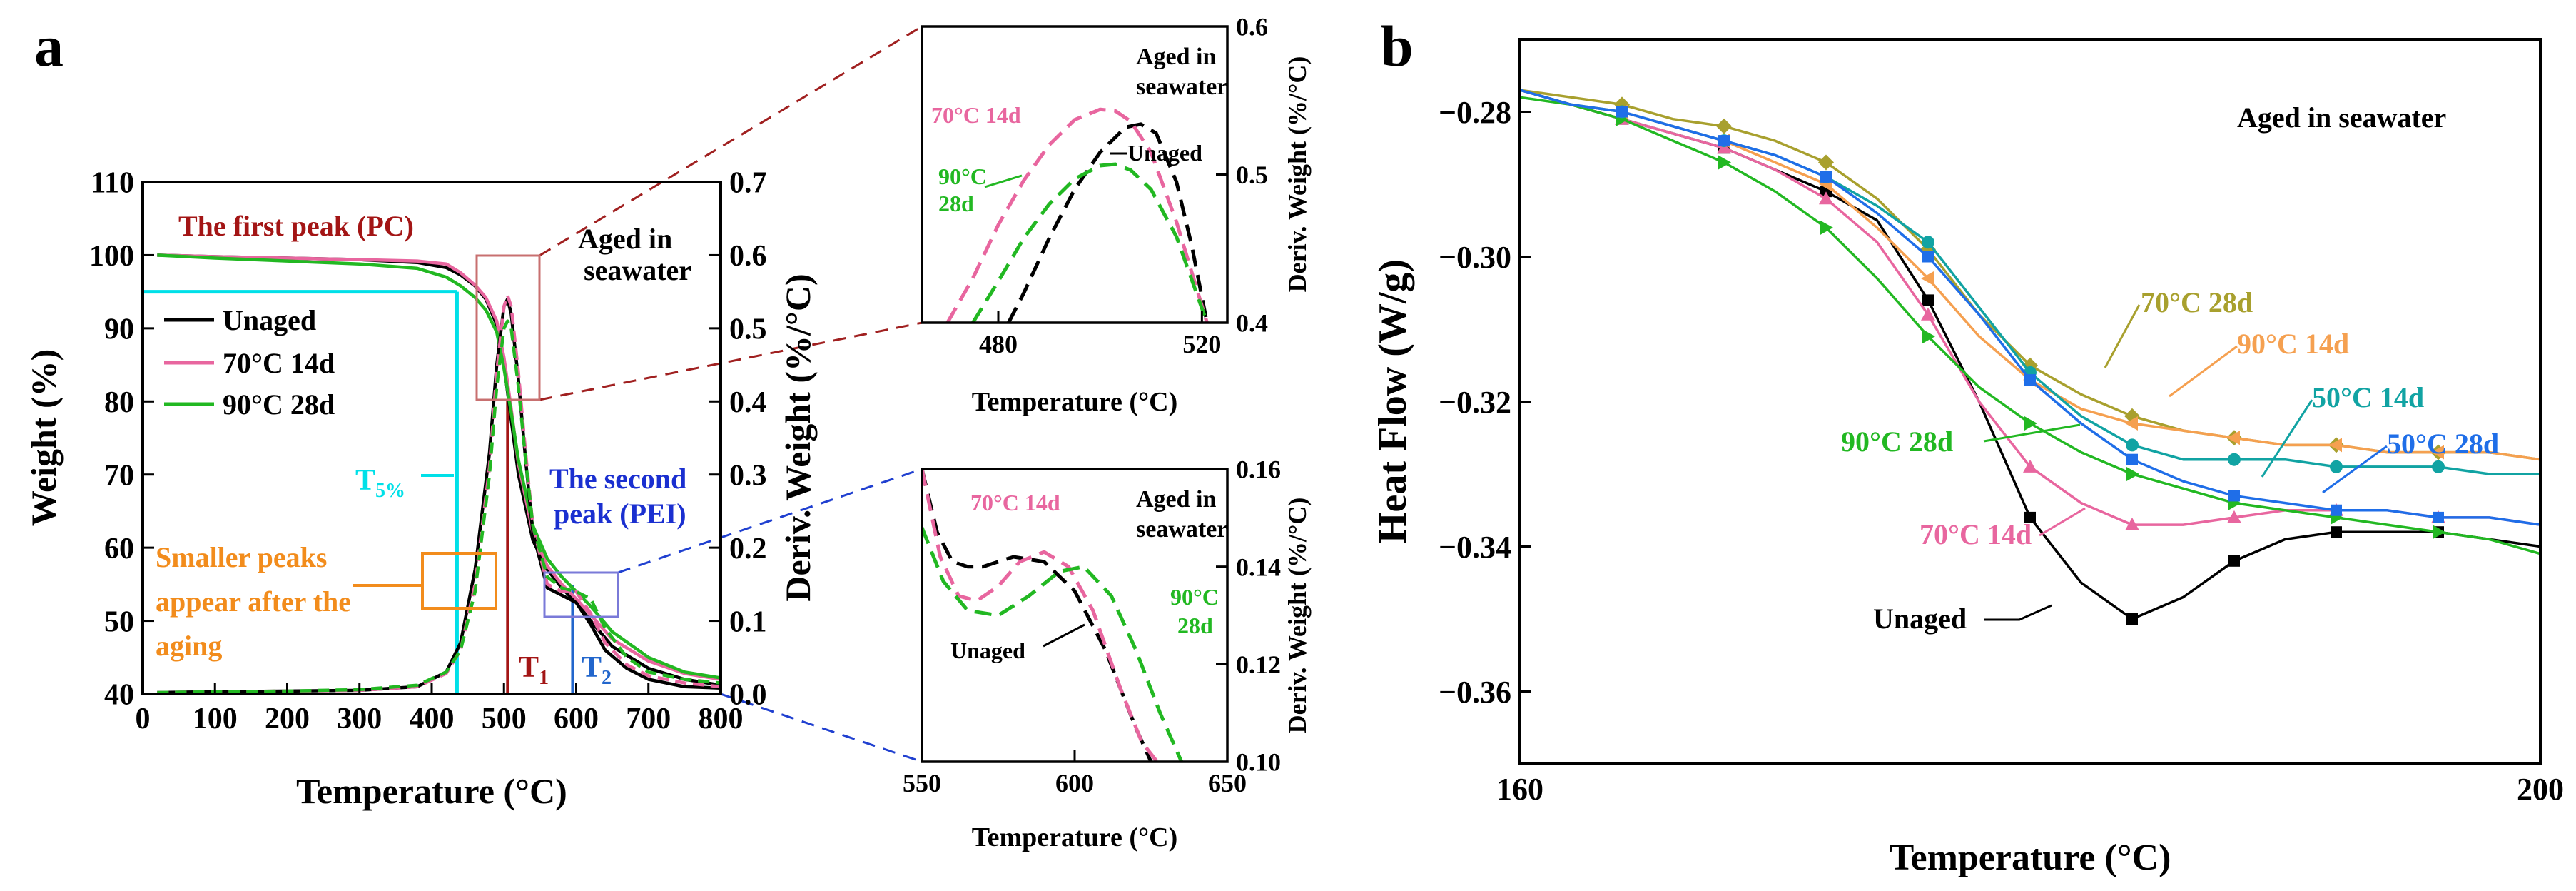  What do you see at coordinates (748, 622) in the screenshot?
I see `a-y2-label-0.1: 0.1` at bounding box center [748, 622].